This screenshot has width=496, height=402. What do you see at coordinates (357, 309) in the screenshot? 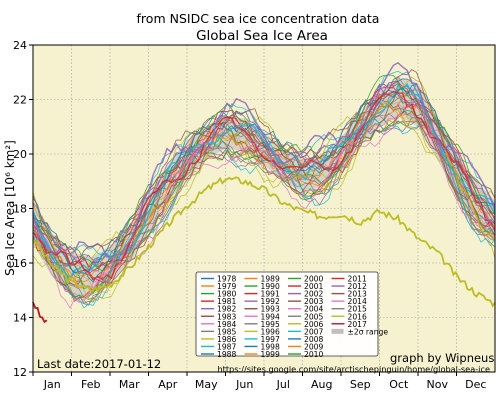
I see `legend-label-2015: 2015` at bounding box center [357, 309].